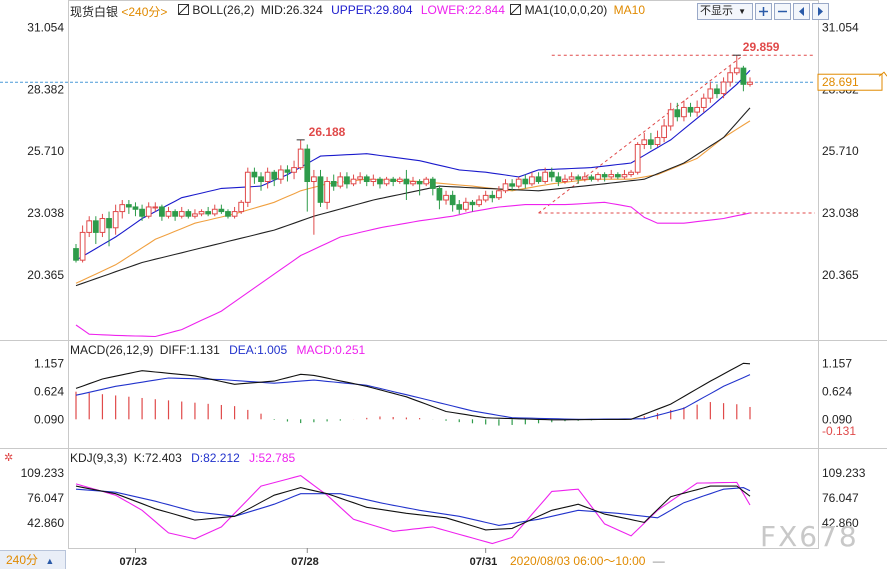 This screenshot has height=571, width=887. Describe the element at coordinates (516, 9) in the screenshot. I see `ma-icon` at that location.